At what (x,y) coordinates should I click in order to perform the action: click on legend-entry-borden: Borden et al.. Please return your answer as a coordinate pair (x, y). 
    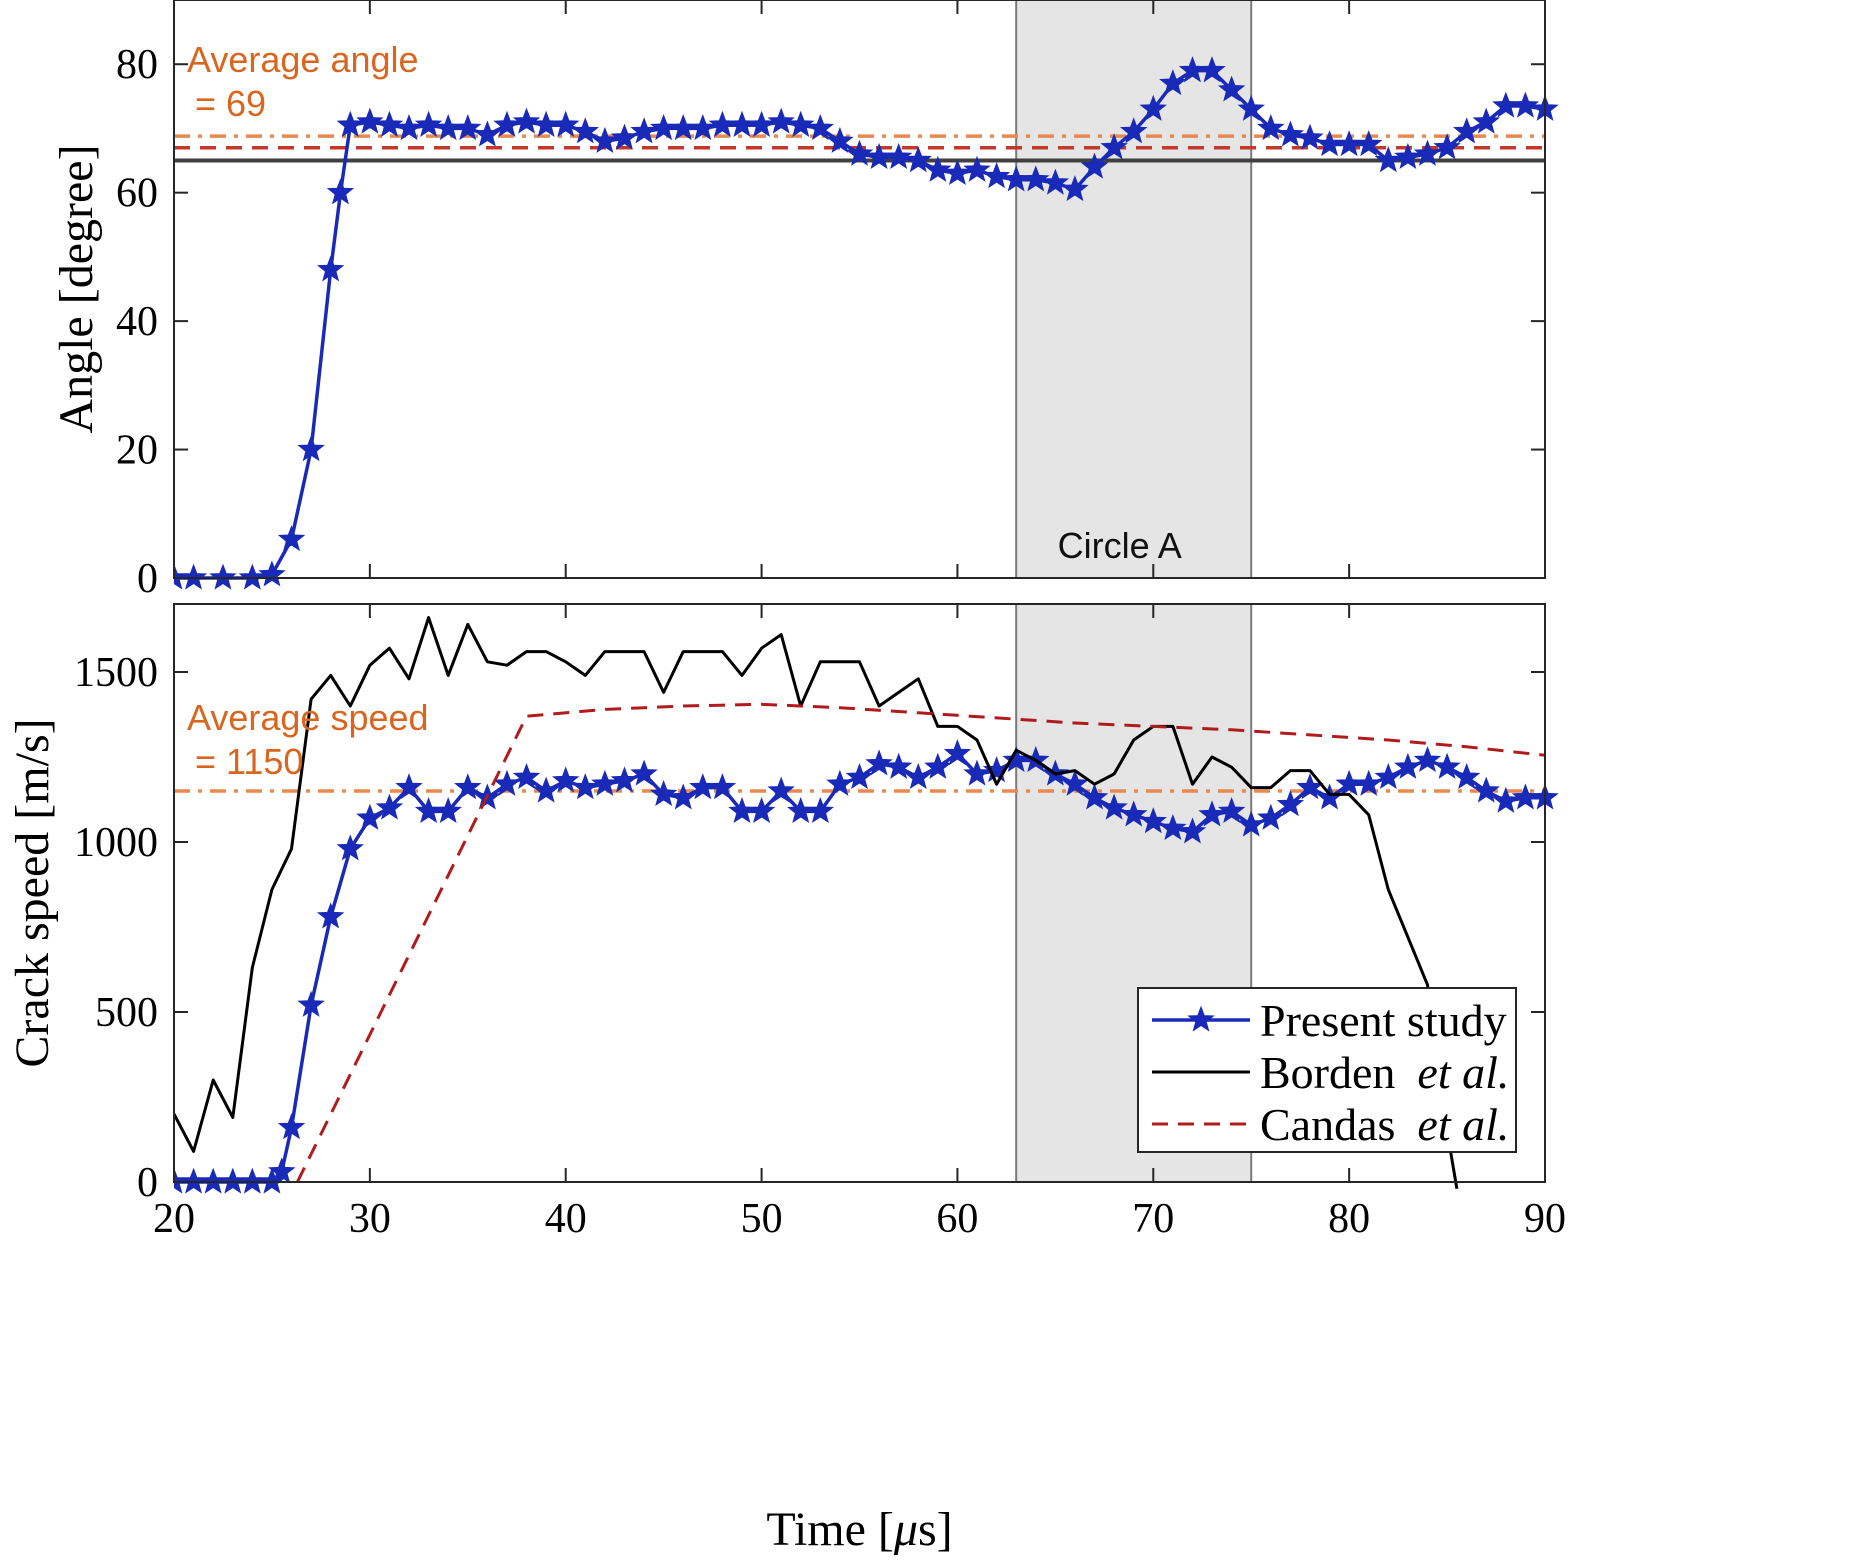
    Looking at the image, I should click on (1384, 1072).